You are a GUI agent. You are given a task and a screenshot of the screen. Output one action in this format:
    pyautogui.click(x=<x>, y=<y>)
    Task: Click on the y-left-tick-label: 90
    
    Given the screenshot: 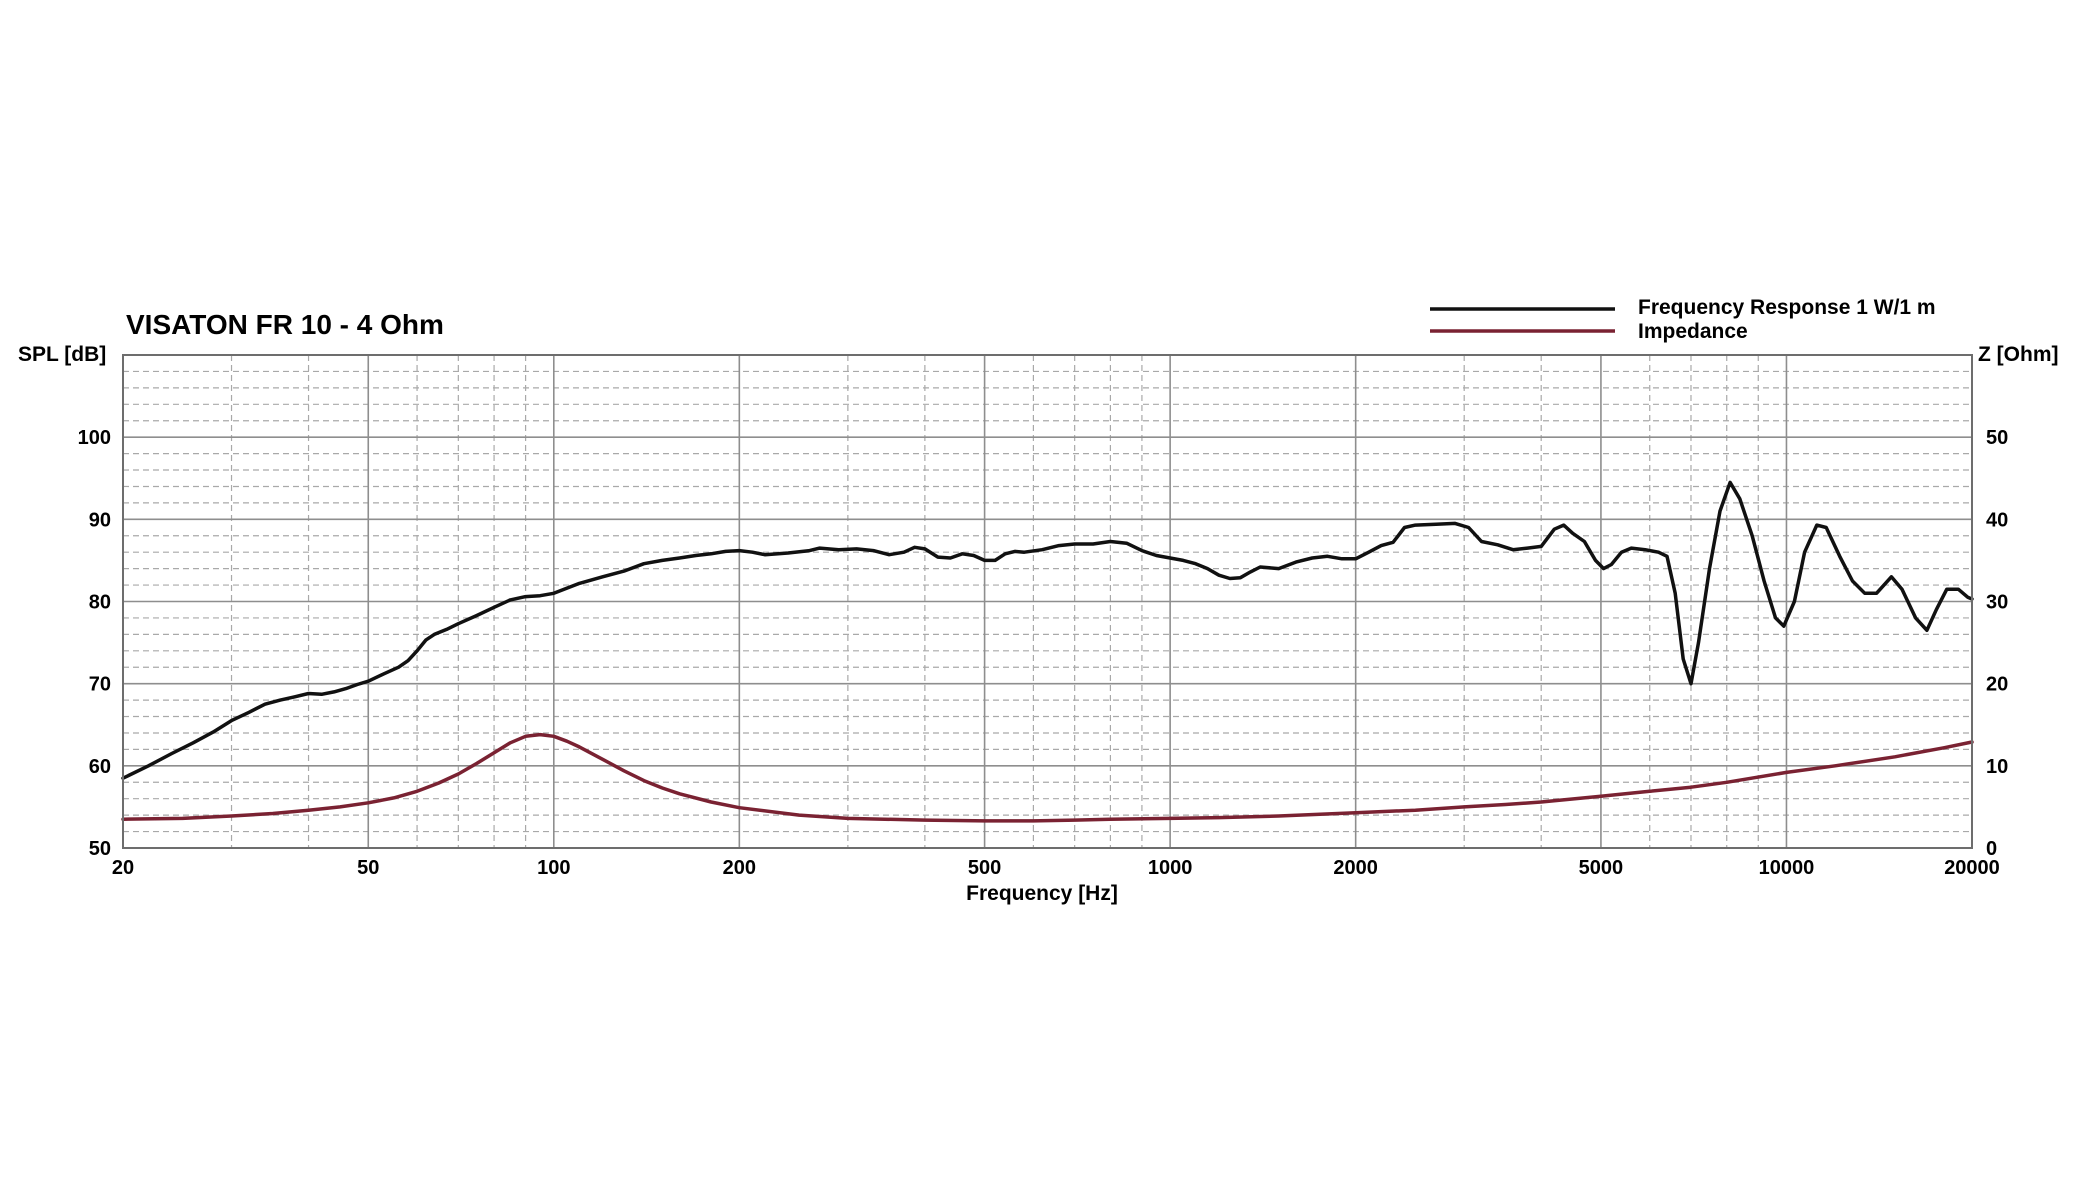 What is the action you would take?
    pyautogui.click(x=100, y=520)
    